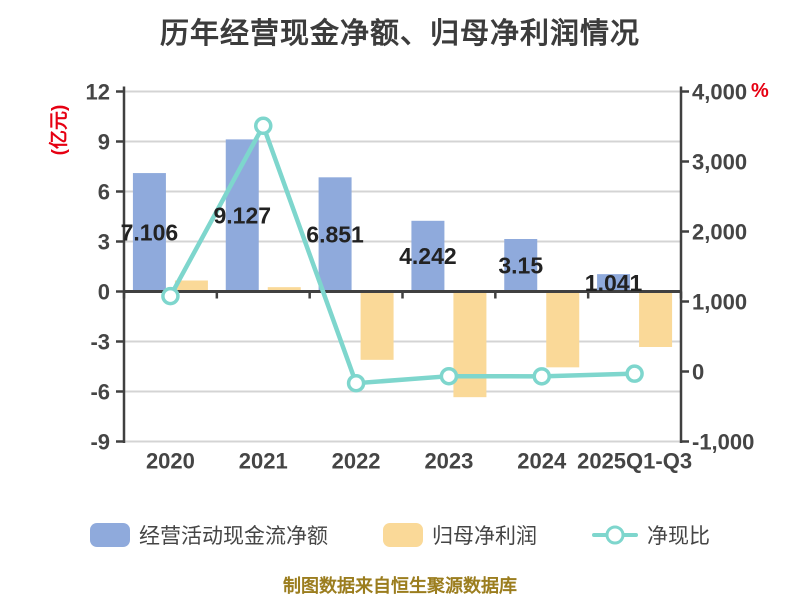  Describe the element at coordinates (263, 461) in the screenshot. I see `x-axis-label: 2021` at that location.